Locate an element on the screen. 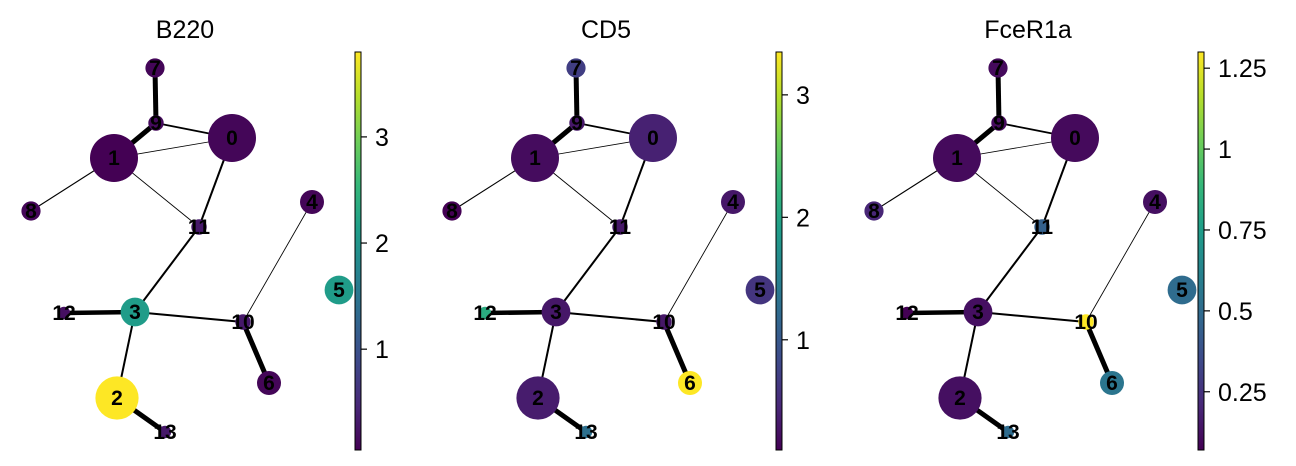  colorbar: 0.25 0.5 0.75 1 1.25 is located at coordinates (1232, 251).